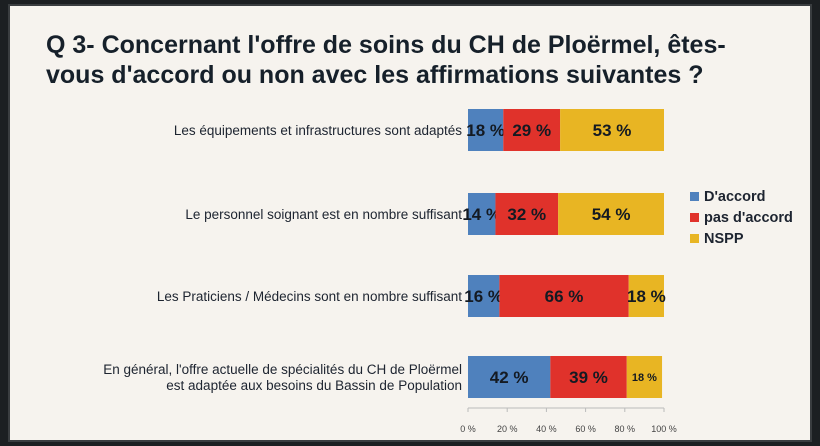  I want to click on data-label: 32 %, so click(526, 214).